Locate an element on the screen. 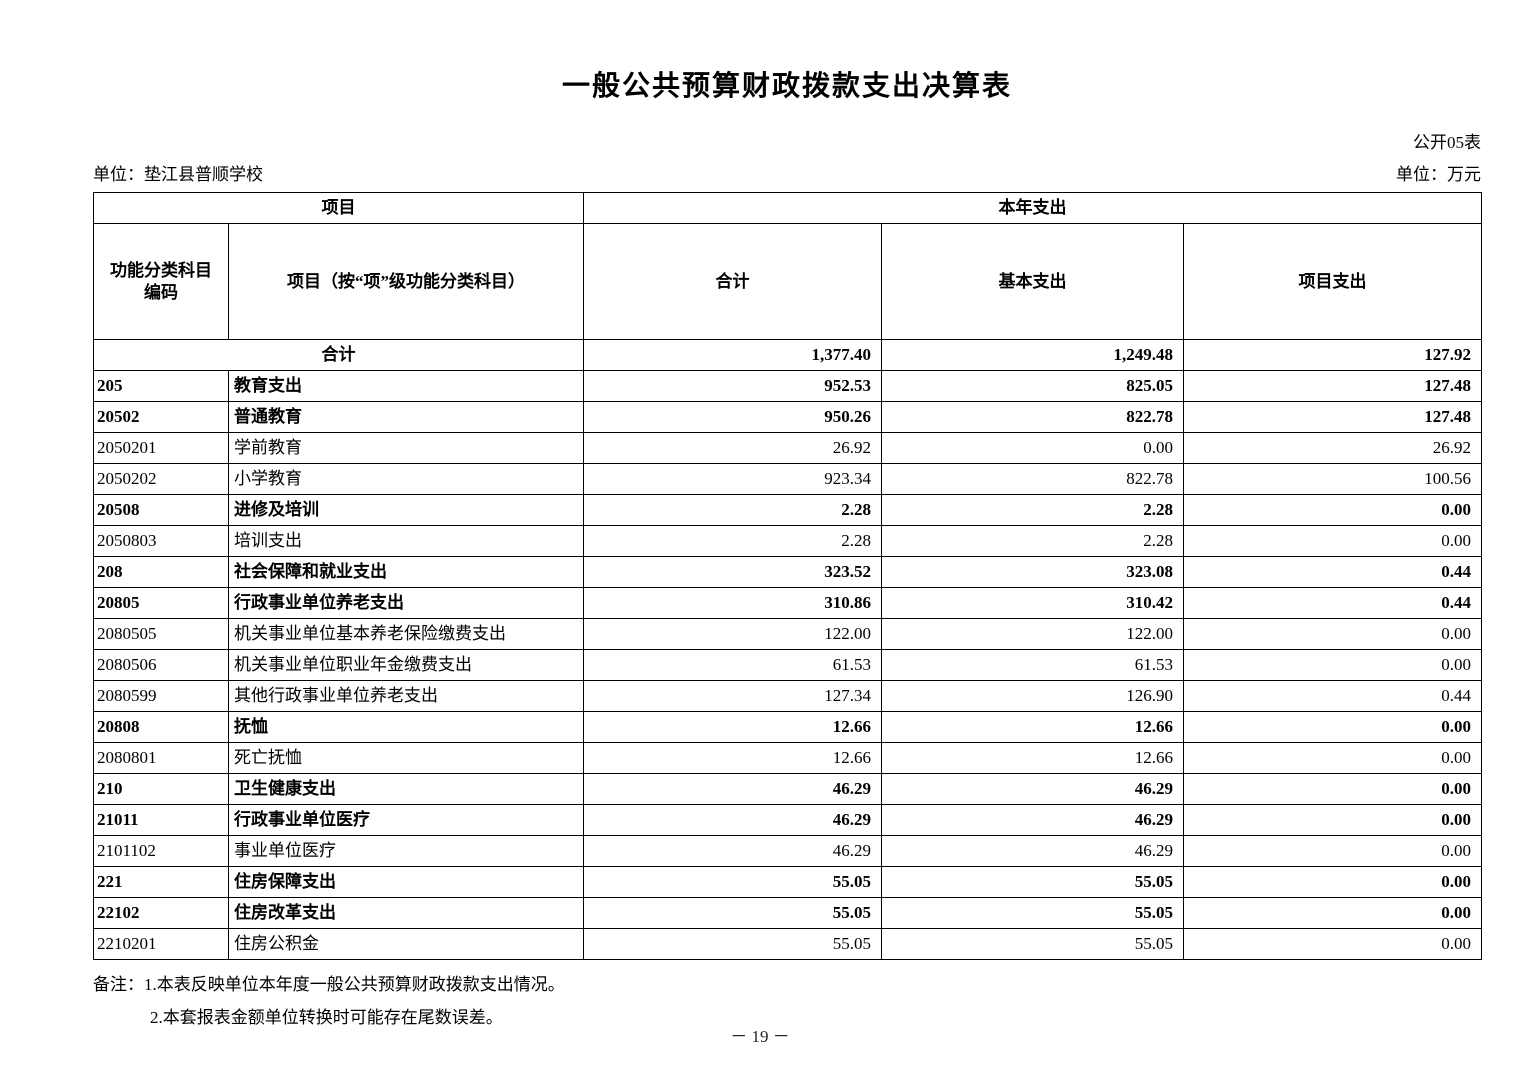 The width and height of the screenshot is (1520, 1074). table-row: 2050202 小学教育 923.34 822.78 100.56 is located at coordinates (787, 479).